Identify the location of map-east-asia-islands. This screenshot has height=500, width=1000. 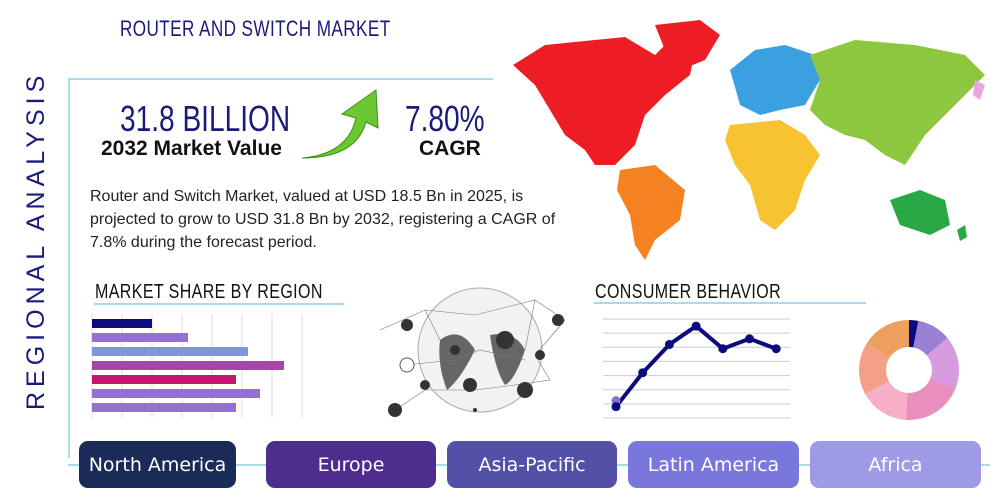
(979, 90).